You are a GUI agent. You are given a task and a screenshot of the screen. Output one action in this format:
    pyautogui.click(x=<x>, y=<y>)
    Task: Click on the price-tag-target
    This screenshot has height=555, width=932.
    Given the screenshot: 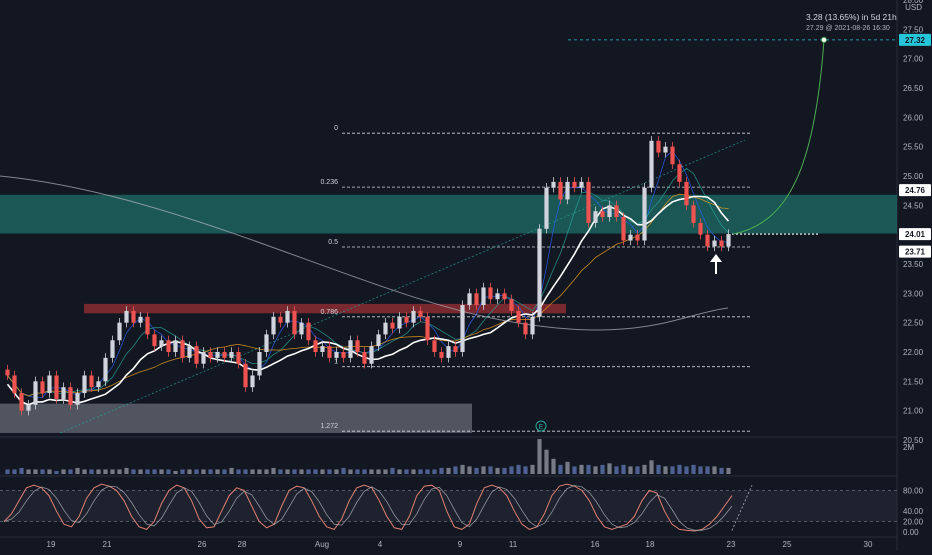 What is the action you would take?
    pyautogui.click(x=915, y=39)
    